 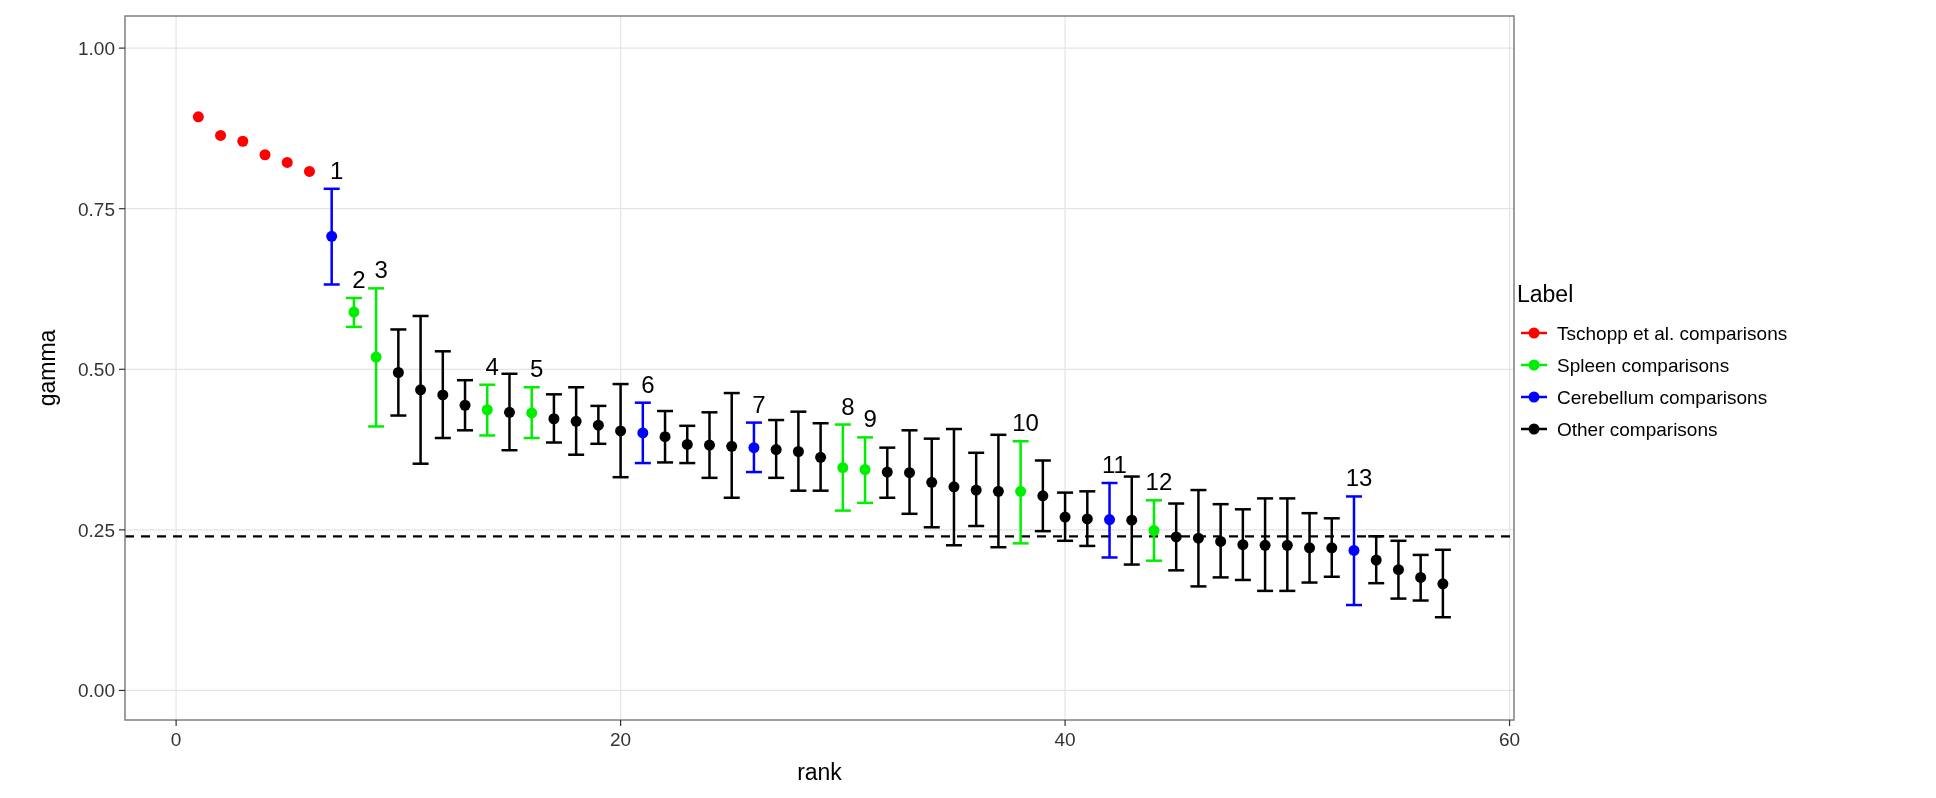 I want to click on annotation: 2, so click(x=359, y=279).